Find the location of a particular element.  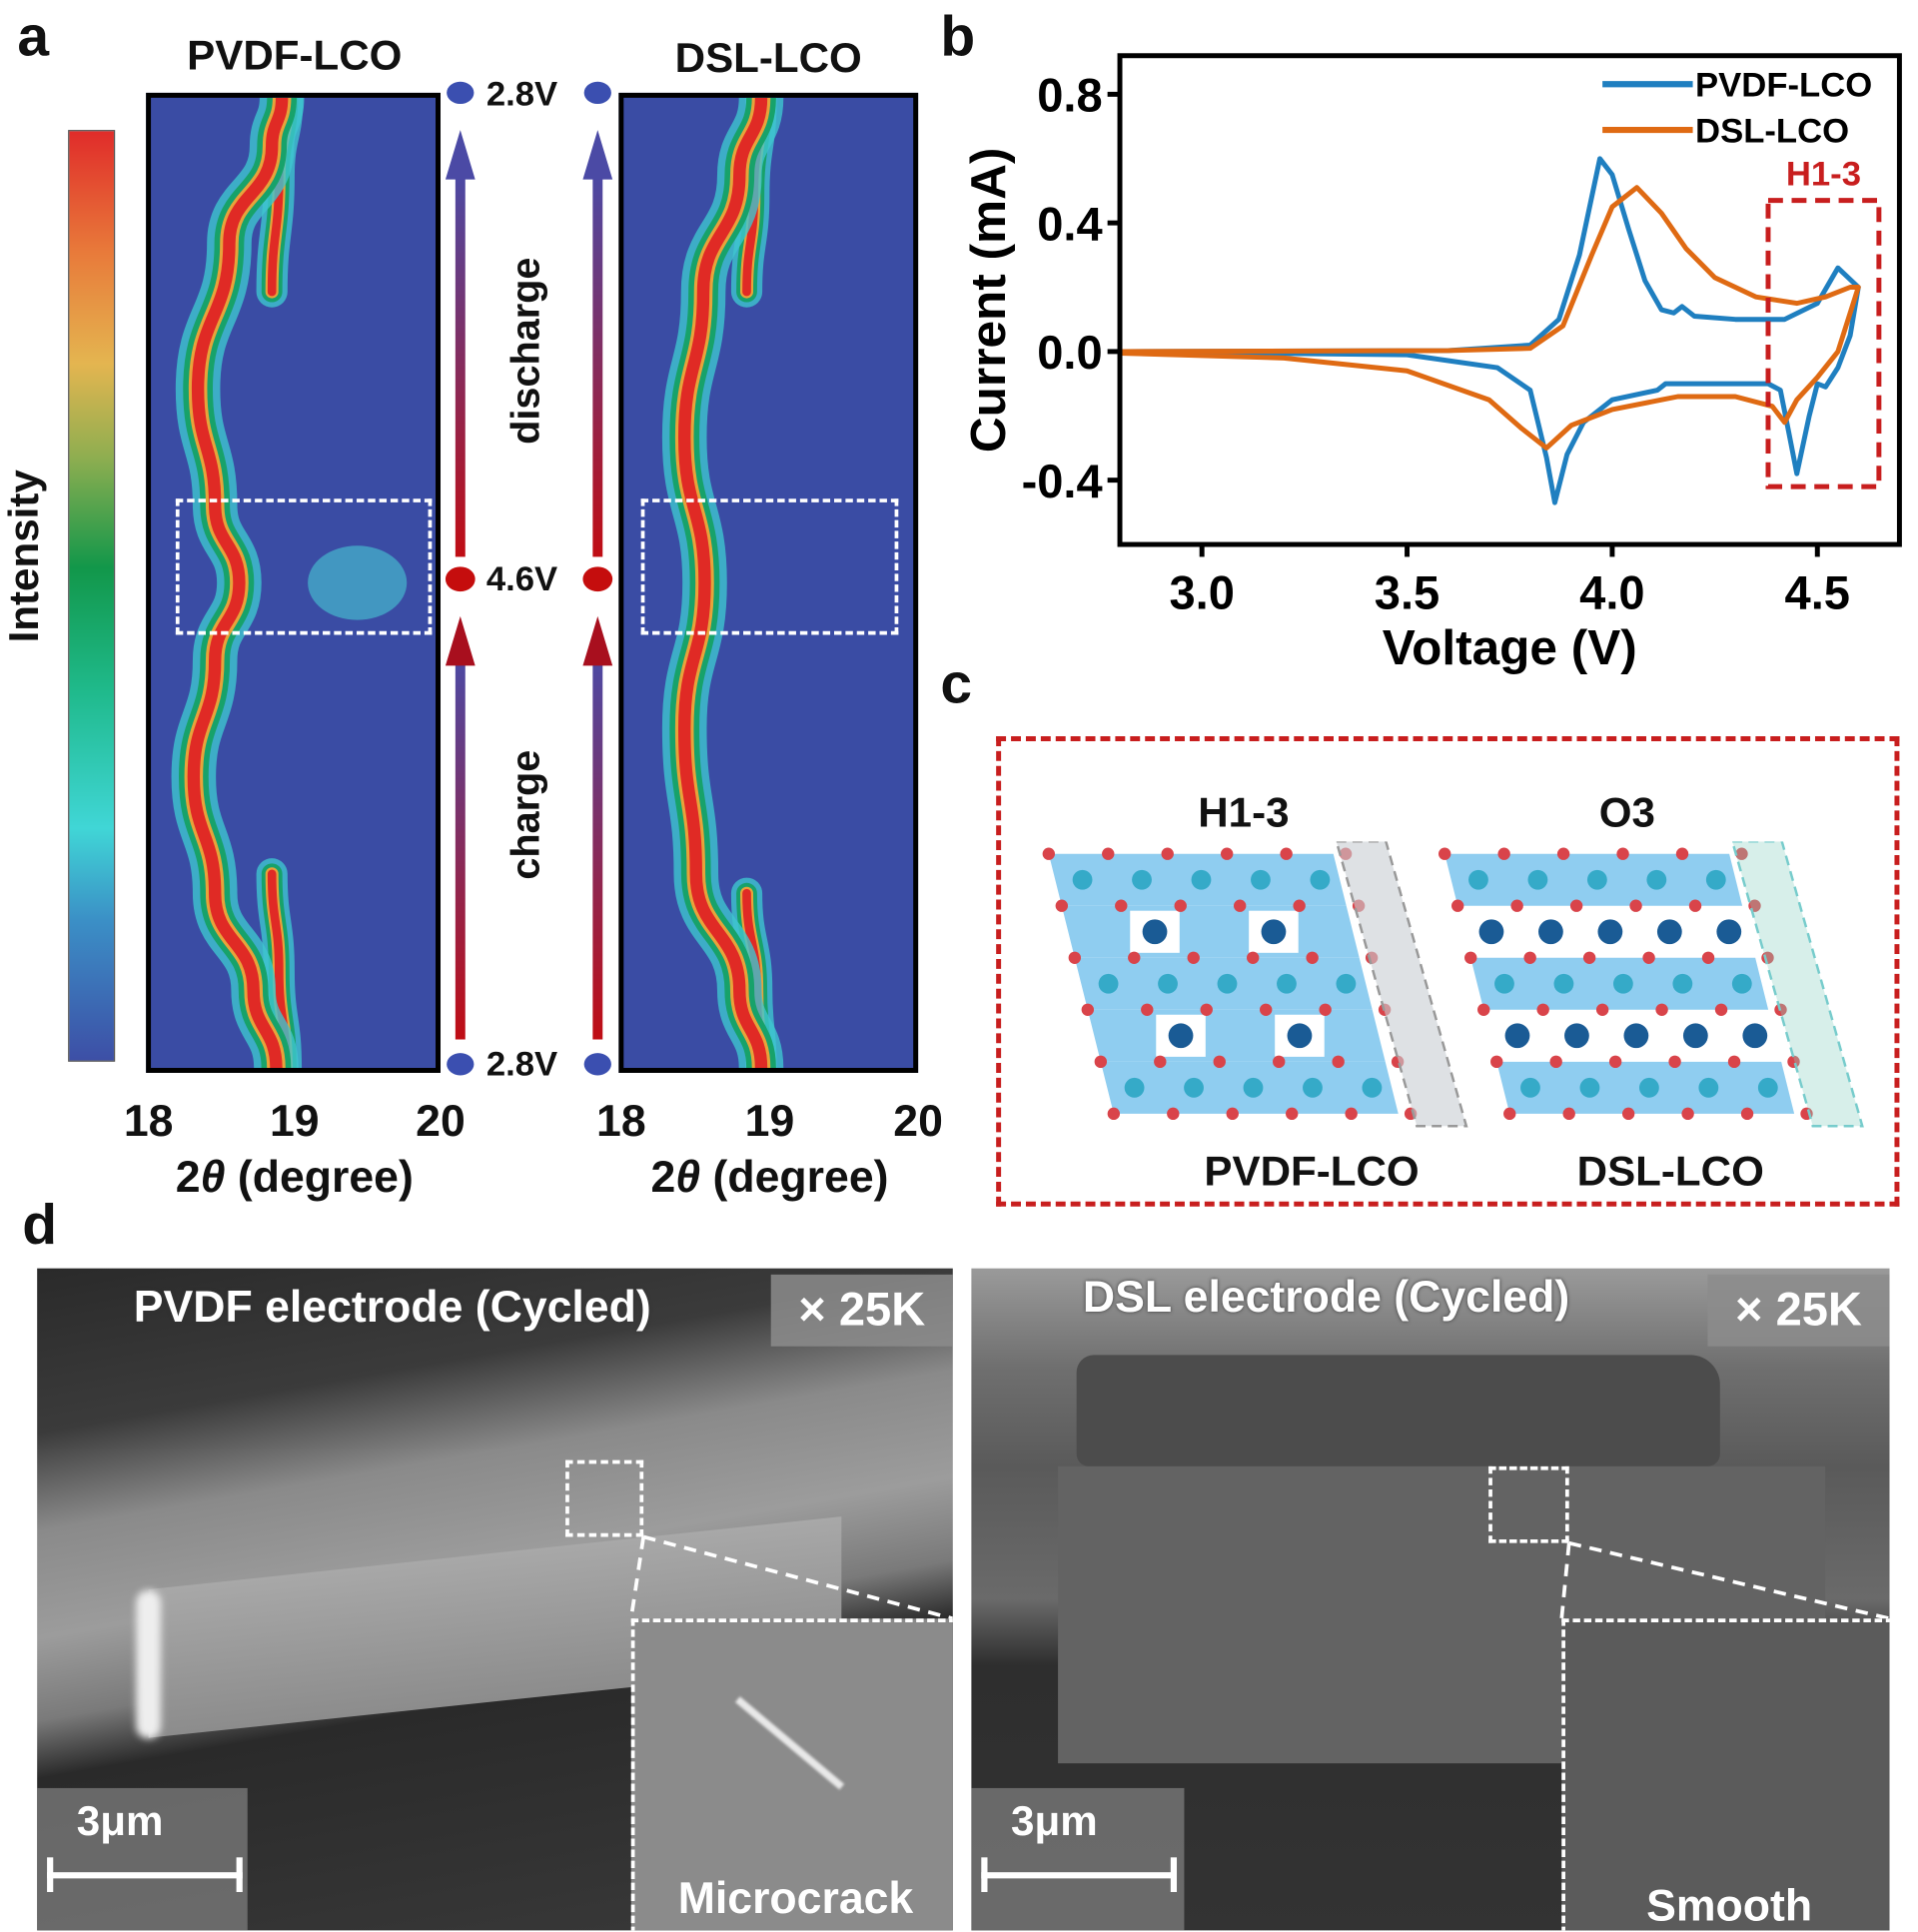

coo2-slab is located at coordinates (1211, 931).